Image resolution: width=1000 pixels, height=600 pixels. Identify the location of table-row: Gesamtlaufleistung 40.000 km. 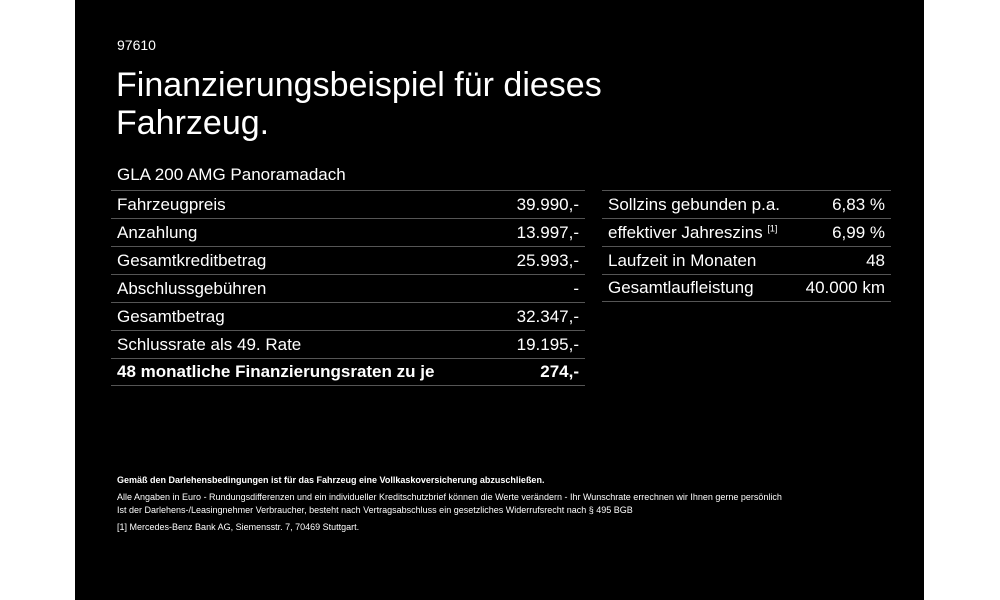
(746, 288).